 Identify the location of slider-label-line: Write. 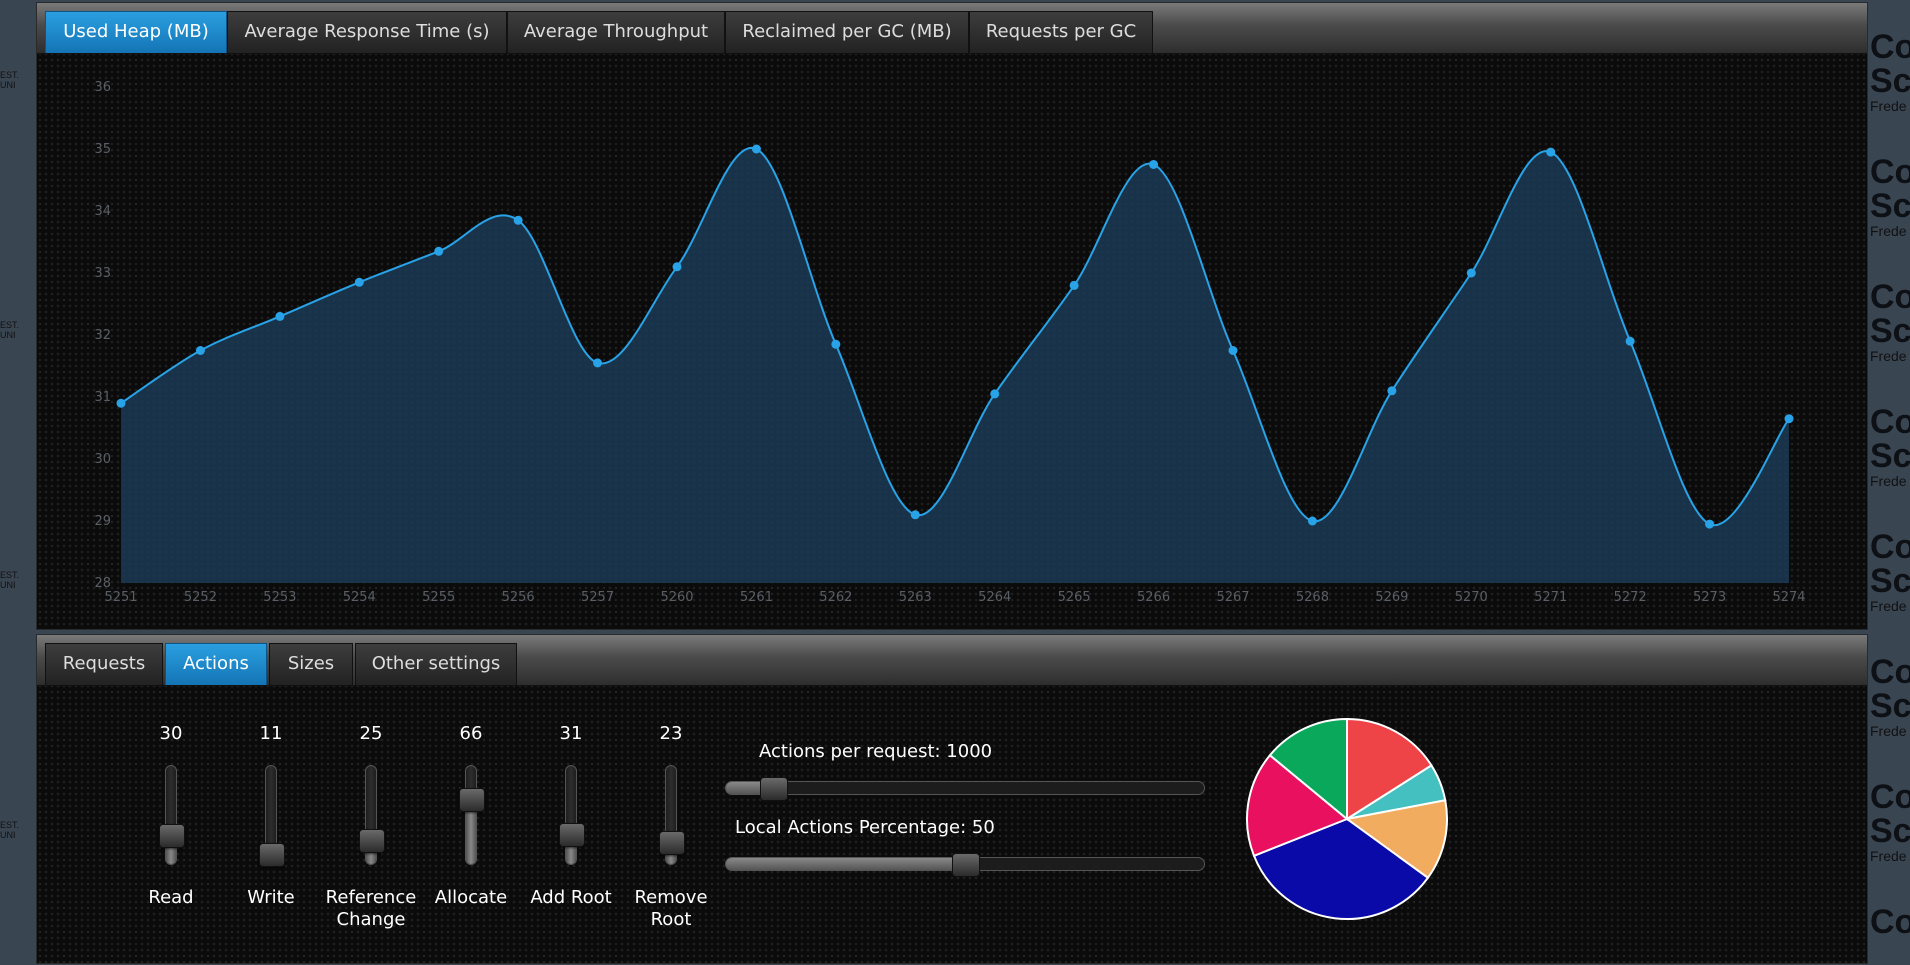
(271, 897).